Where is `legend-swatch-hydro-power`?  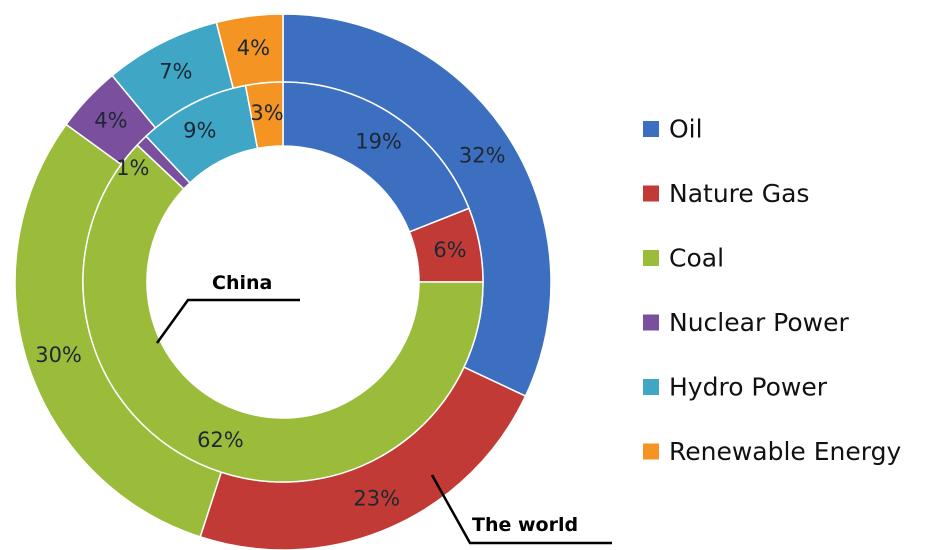 legend-swatch-hydro-power is located at coordinates (651, 387).